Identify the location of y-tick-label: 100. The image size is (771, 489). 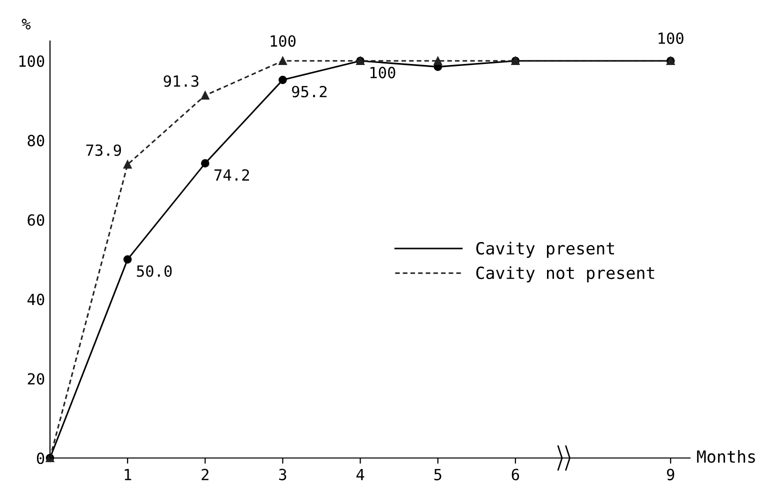
(31, 61).